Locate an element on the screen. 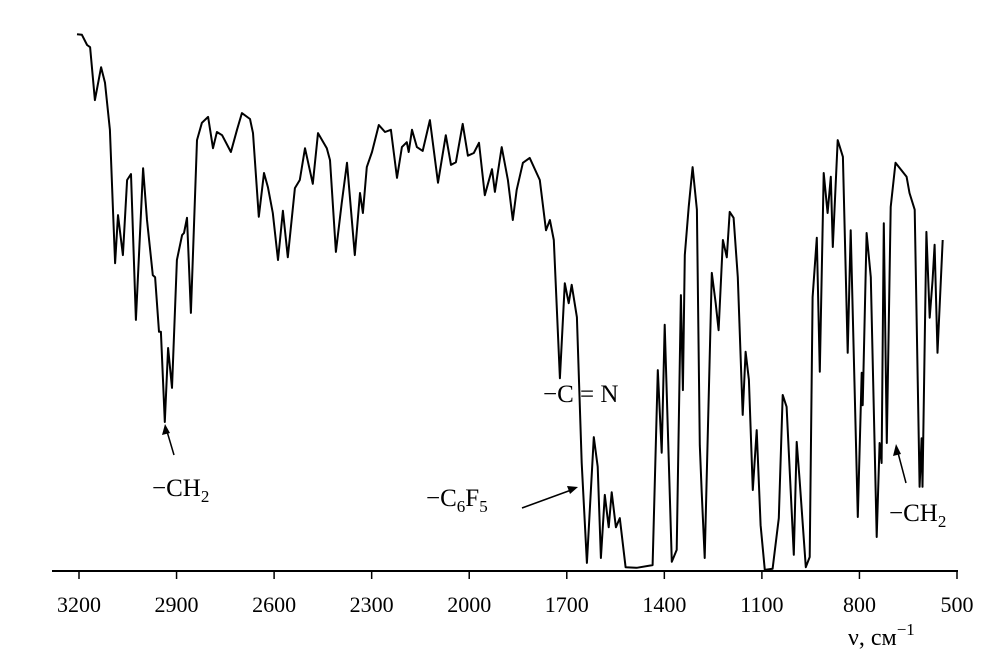 The width and height of the screenshot is (1006, 671). x-tick-label: 1700 is located at coordinates (567, 604).